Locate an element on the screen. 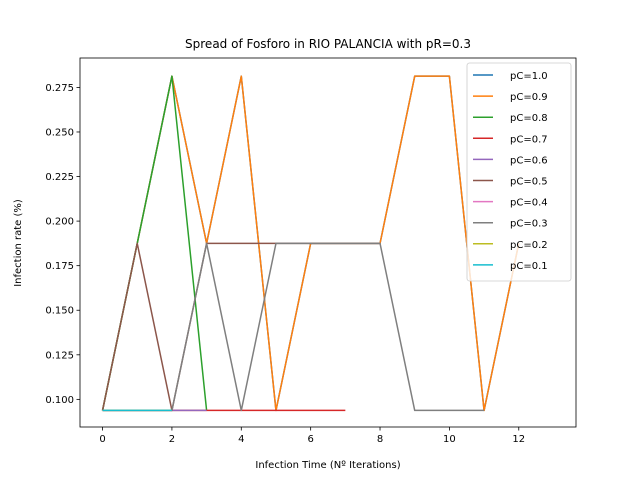 The height and width of the screenshot is (480, 640). legend-label: pC=0.1 is located at coordinates (529, 266).